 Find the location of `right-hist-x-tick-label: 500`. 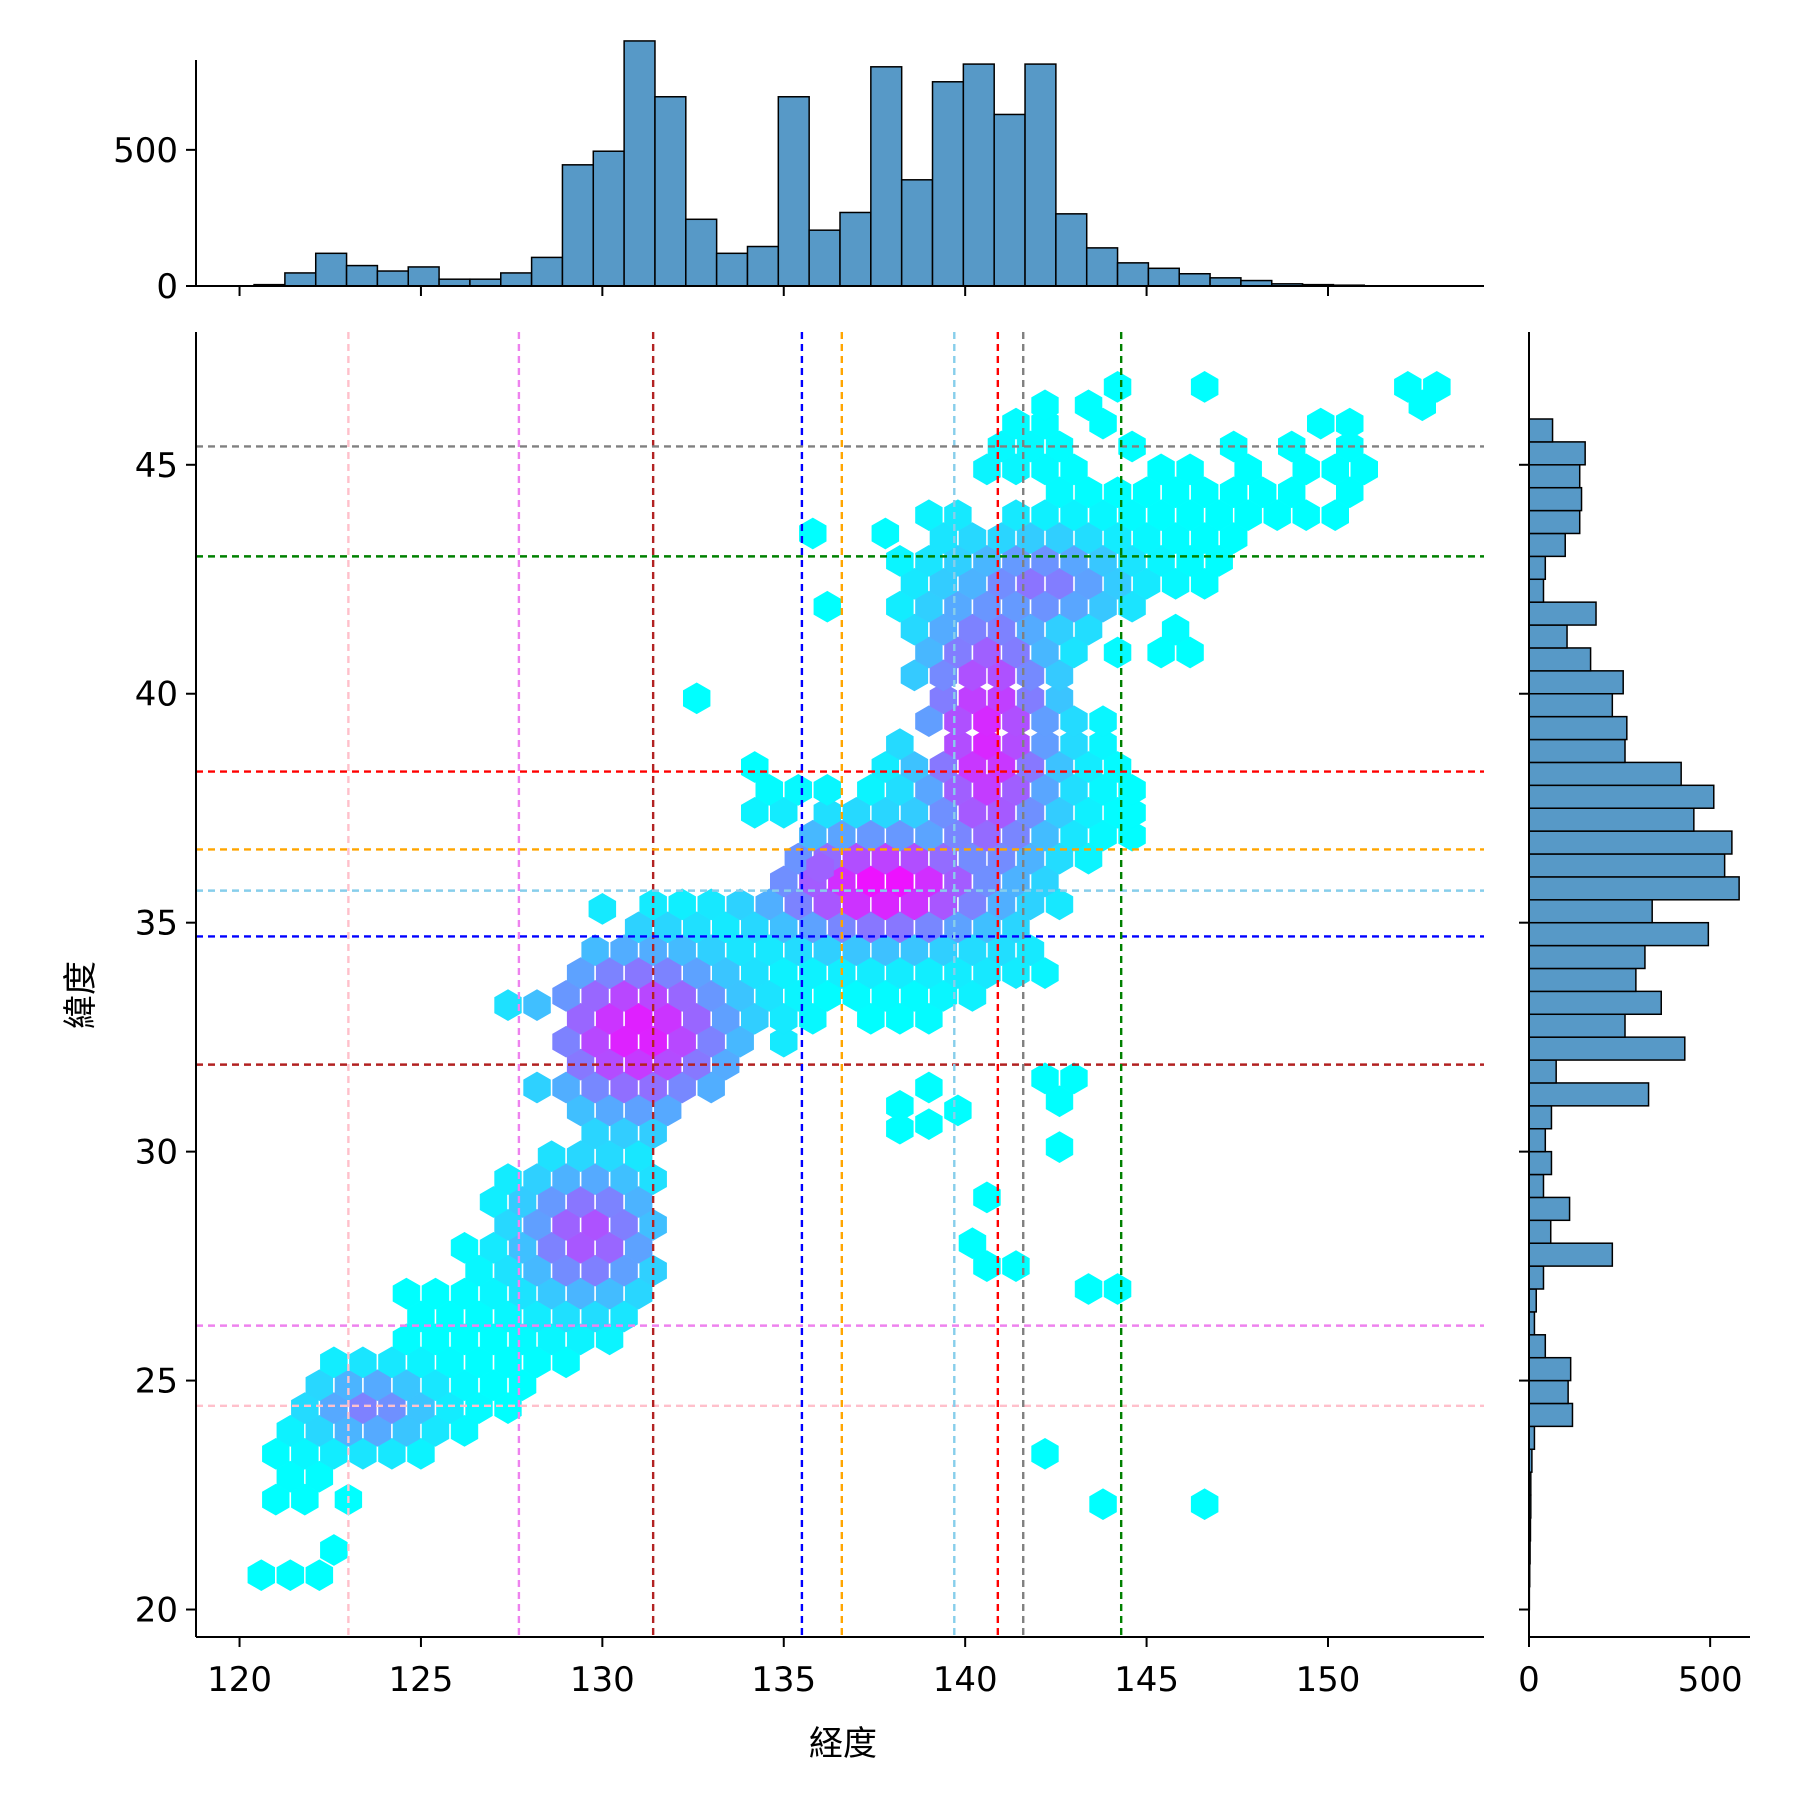

right-hist-x-tick-label: 500 is located at coordinates (1710, 1680).